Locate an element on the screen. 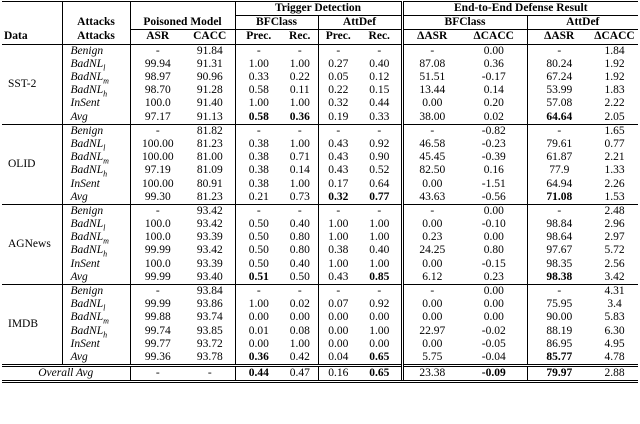  value-cell: 1.84 is located at coordinates (614, 50).